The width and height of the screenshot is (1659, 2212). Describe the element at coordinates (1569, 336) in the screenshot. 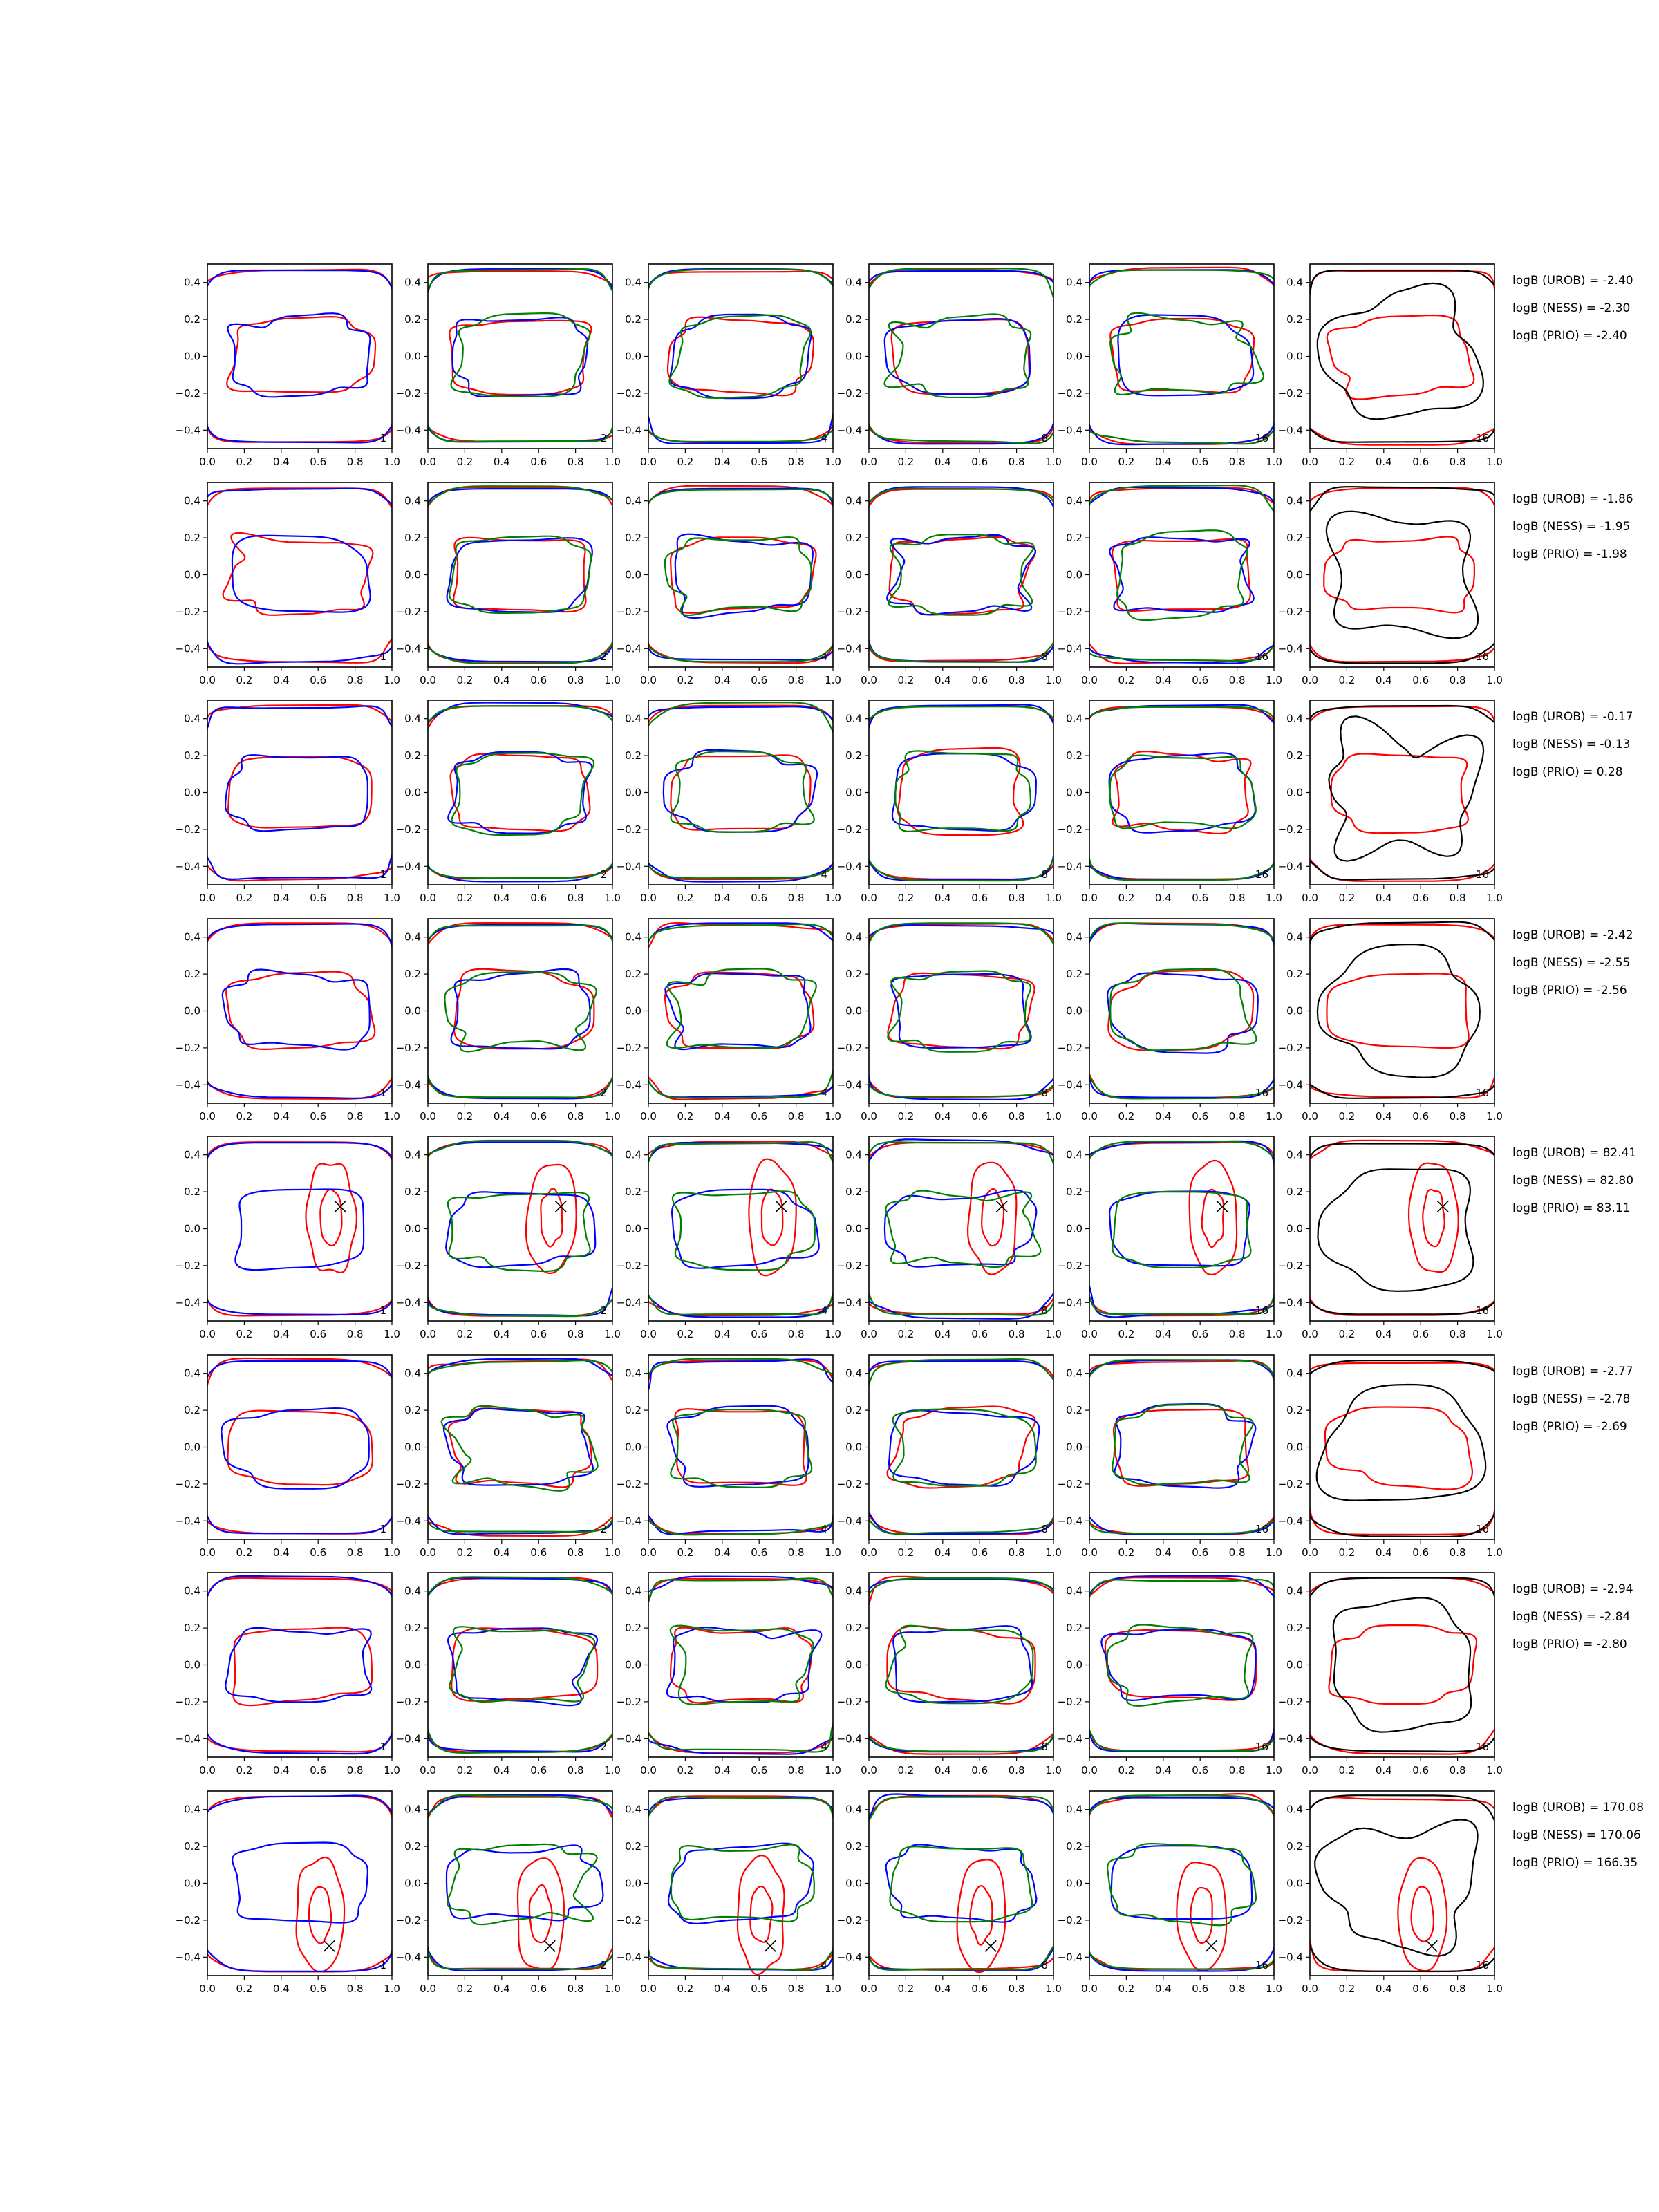

I see `logb-prio-row-1: logB (PRIO) = -2.40` at that location.